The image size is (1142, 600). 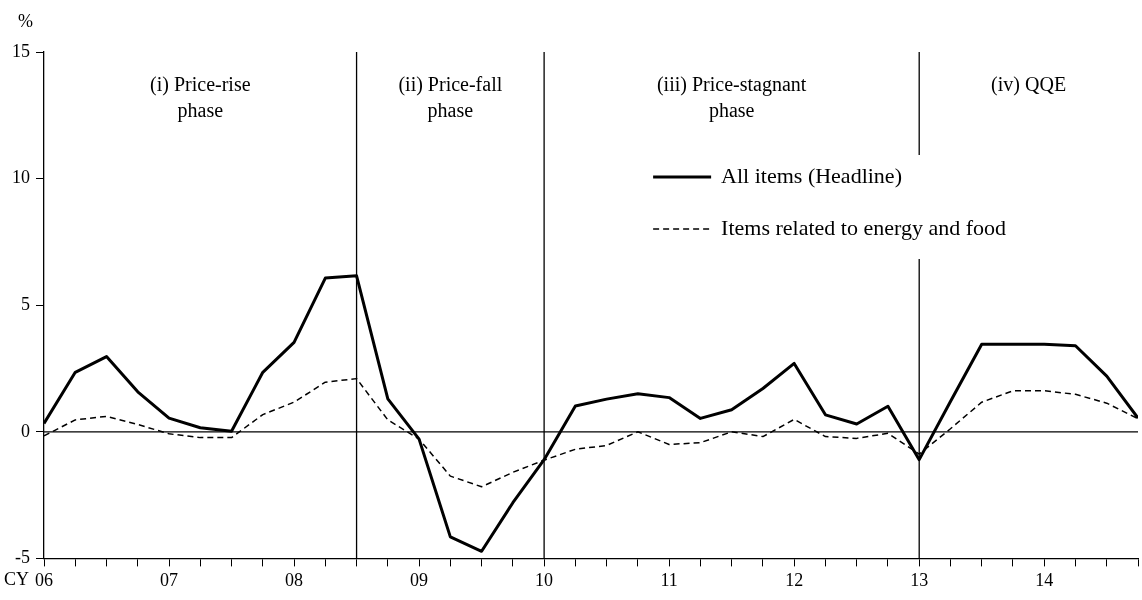 I want to click on annotation: (ii) Price-fall phase, so click(x=450, y=98).